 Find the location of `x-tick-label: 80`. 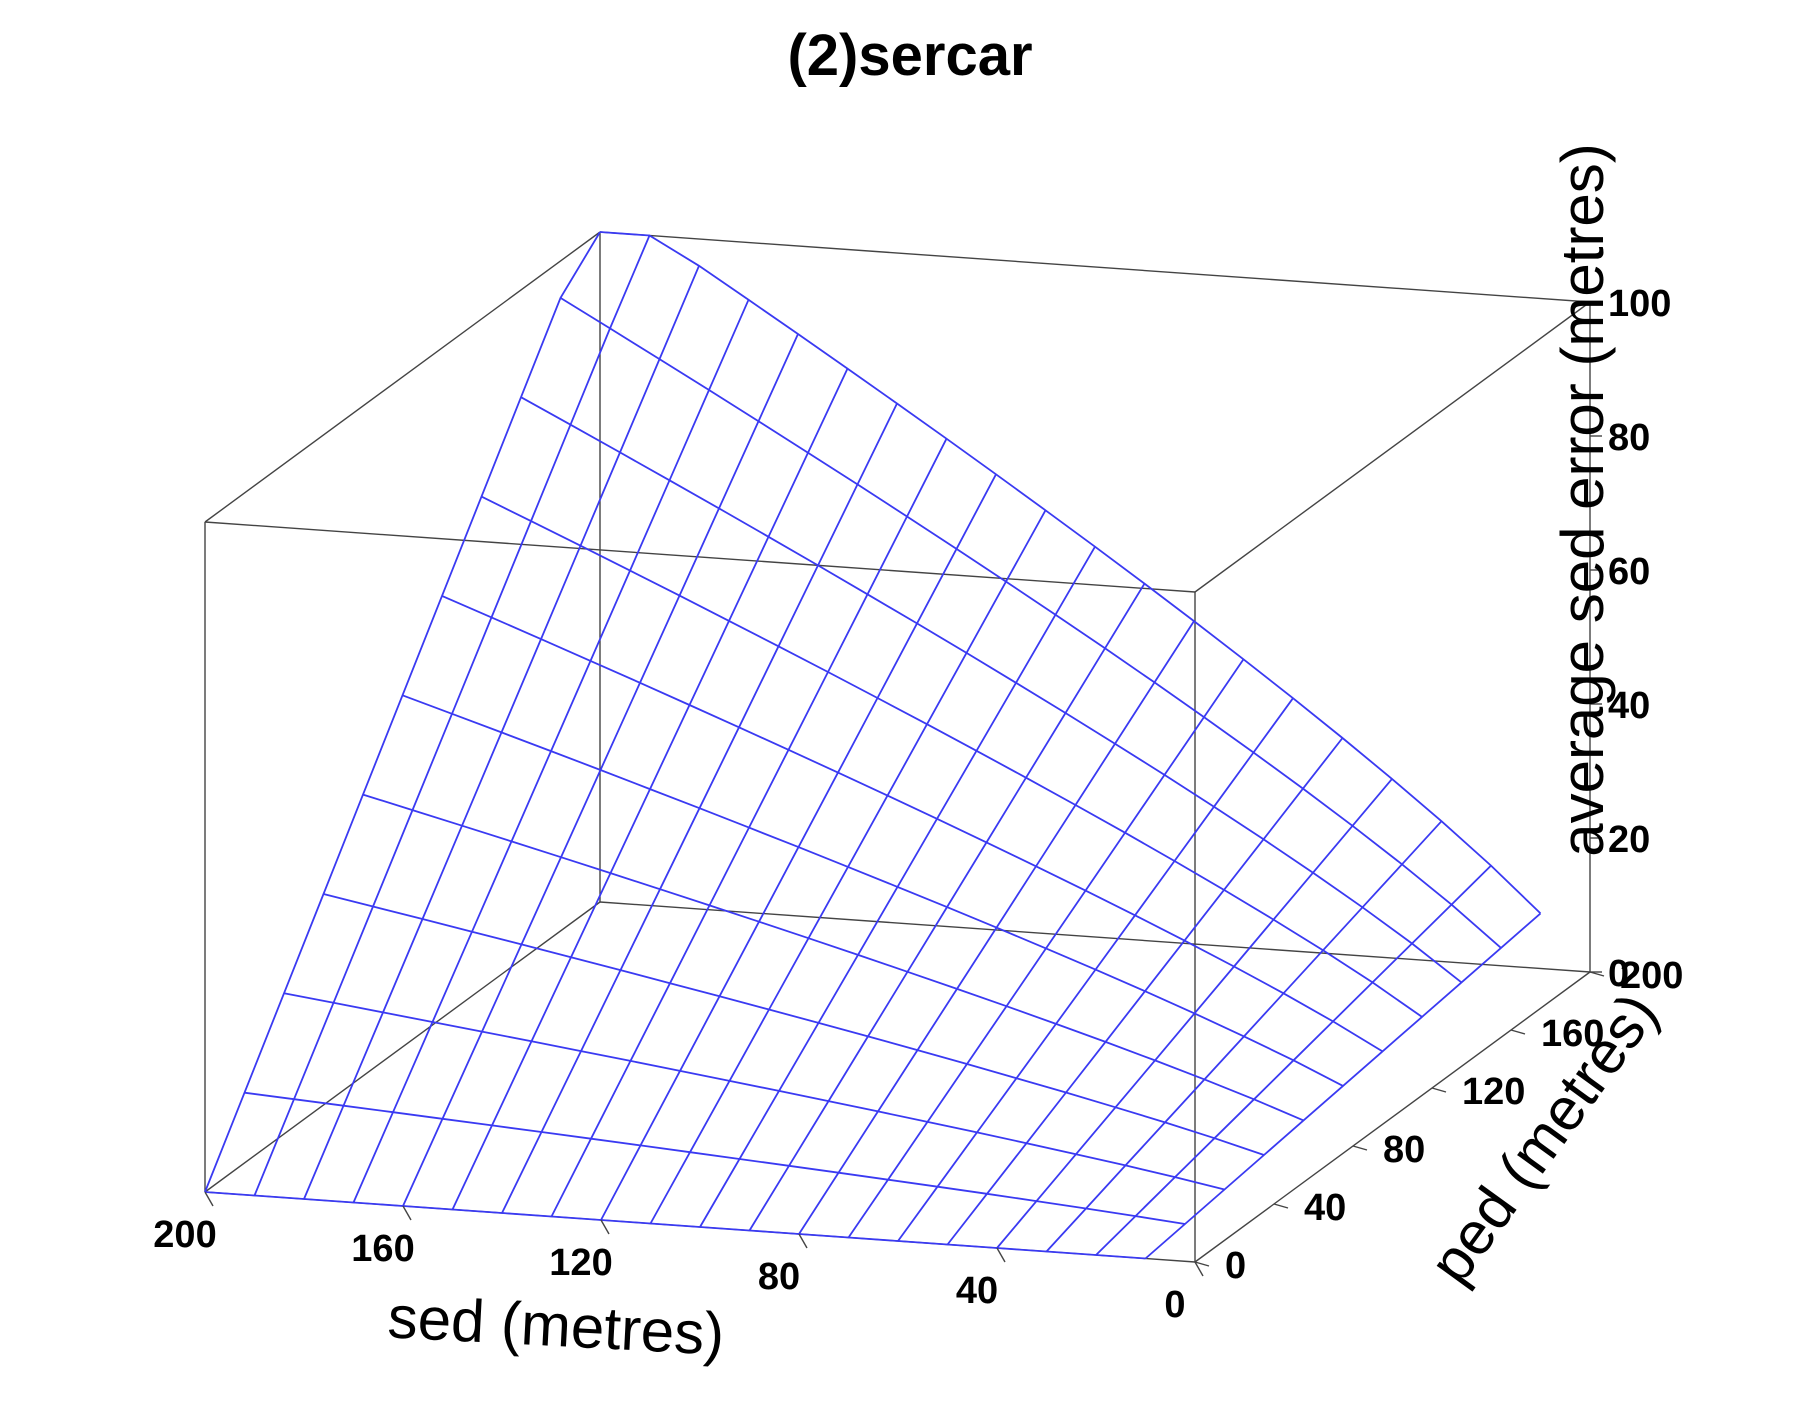

x-tick-label: 80 is located at coordinates (779, 1277).